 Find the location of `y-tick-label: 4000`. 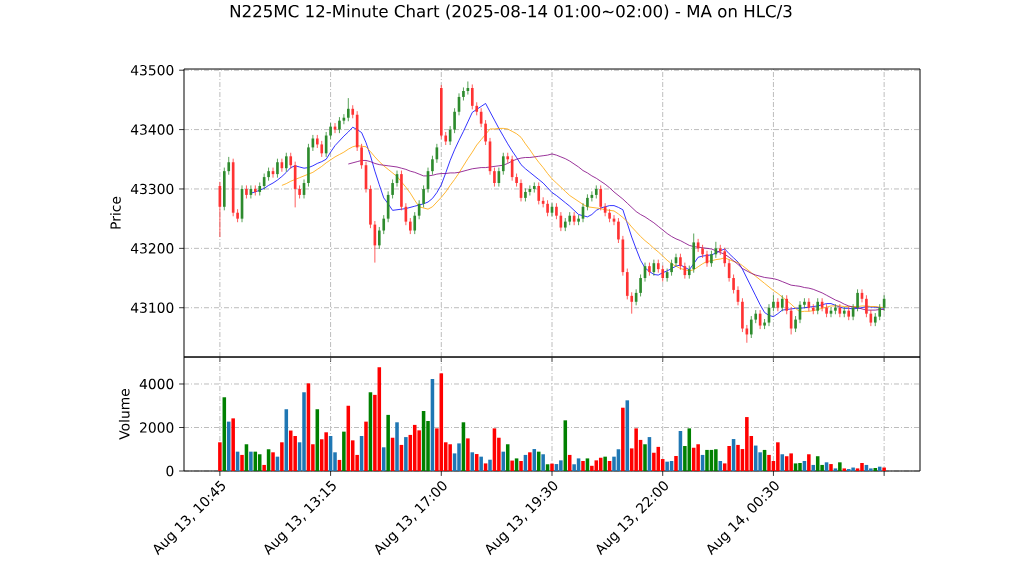

y-tick-label: 4000 is located at coordinates (156, 384).